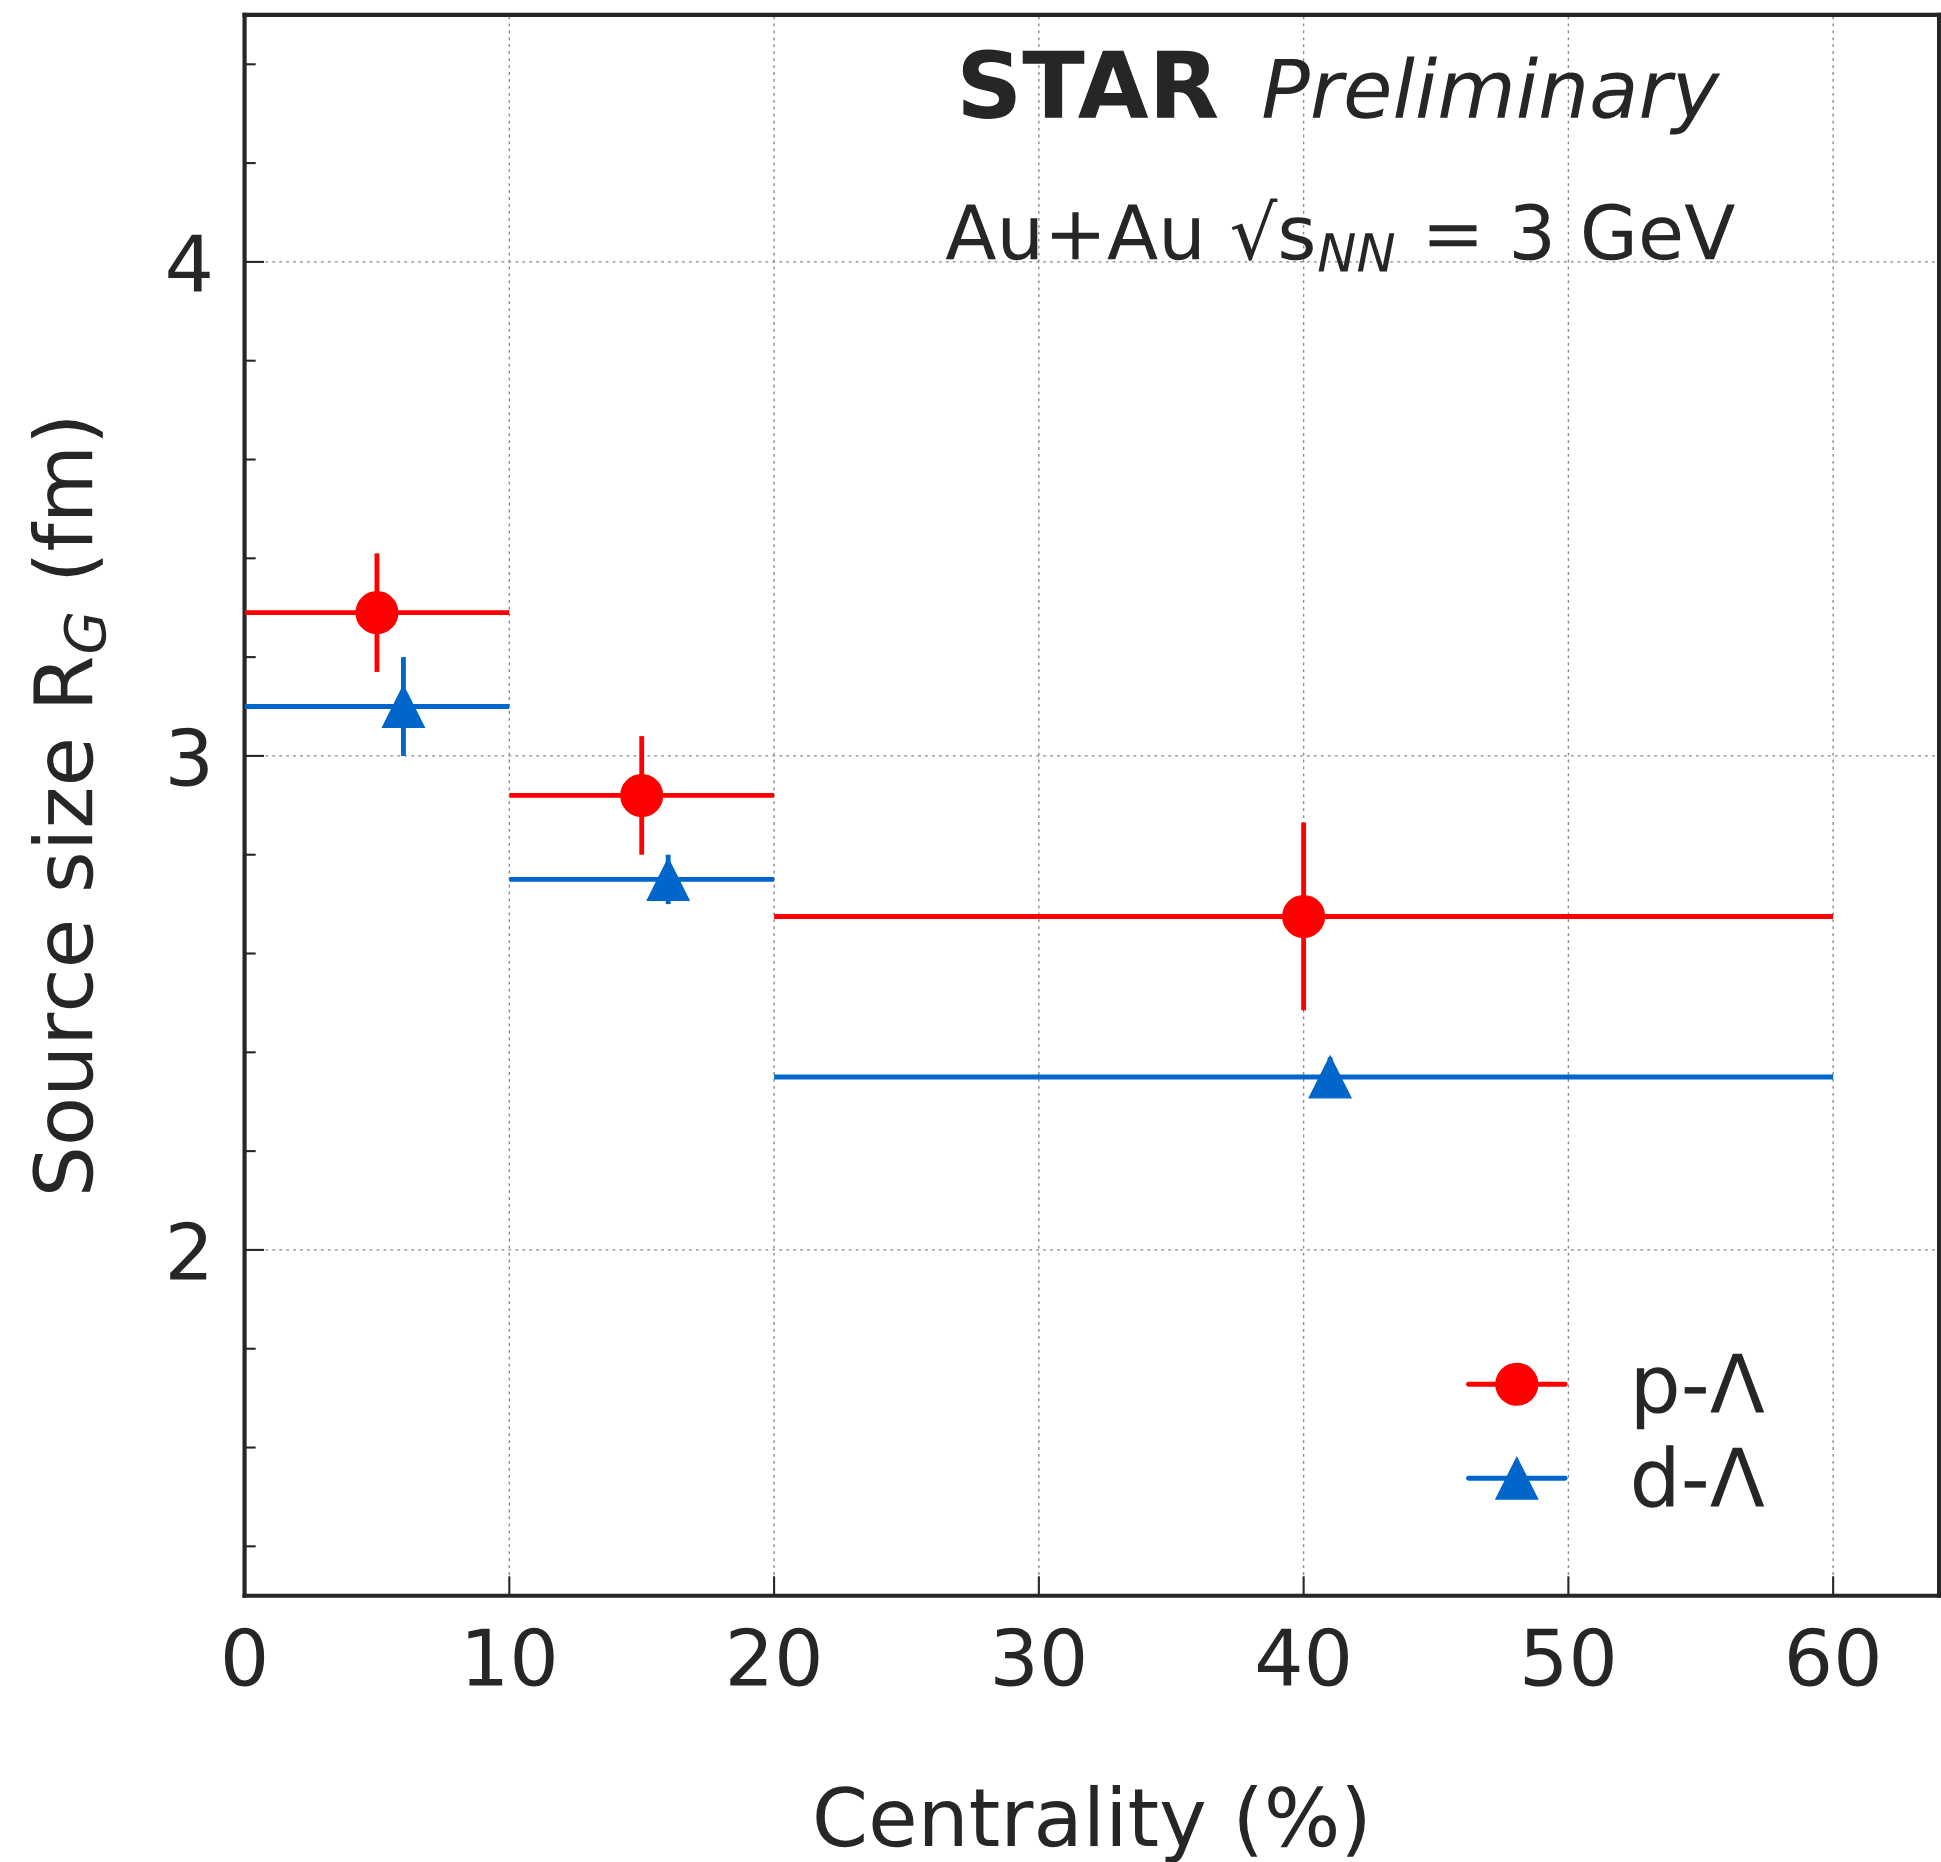  Describe the element at coordinates (1302, 1657) in the screenshot. I see `x-tick-label: 40` at that location.